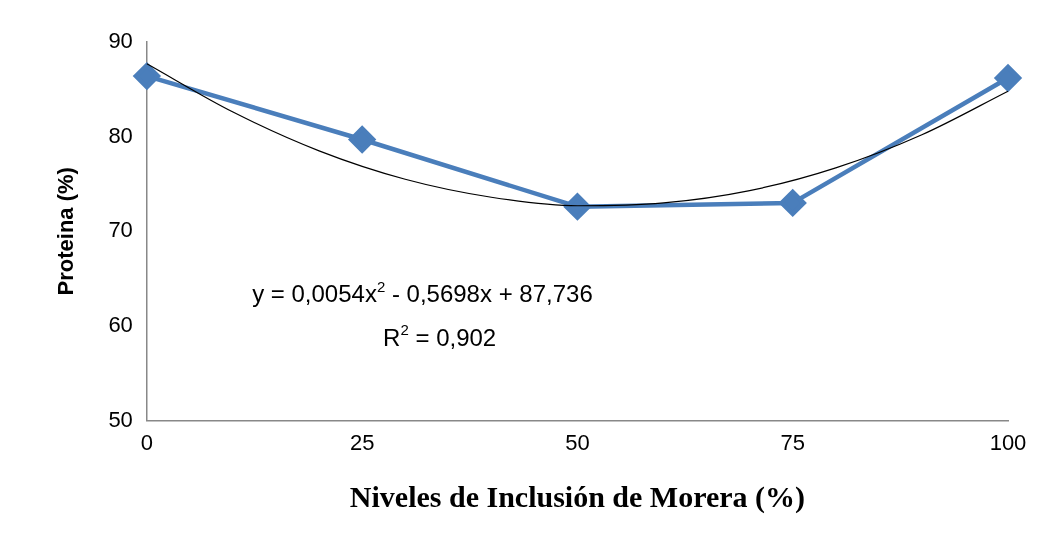 The image size is (1053, 546). Describe the element at coordinates (120, 325) in the screenshot. I see `y-tick-label: 60` at that location.